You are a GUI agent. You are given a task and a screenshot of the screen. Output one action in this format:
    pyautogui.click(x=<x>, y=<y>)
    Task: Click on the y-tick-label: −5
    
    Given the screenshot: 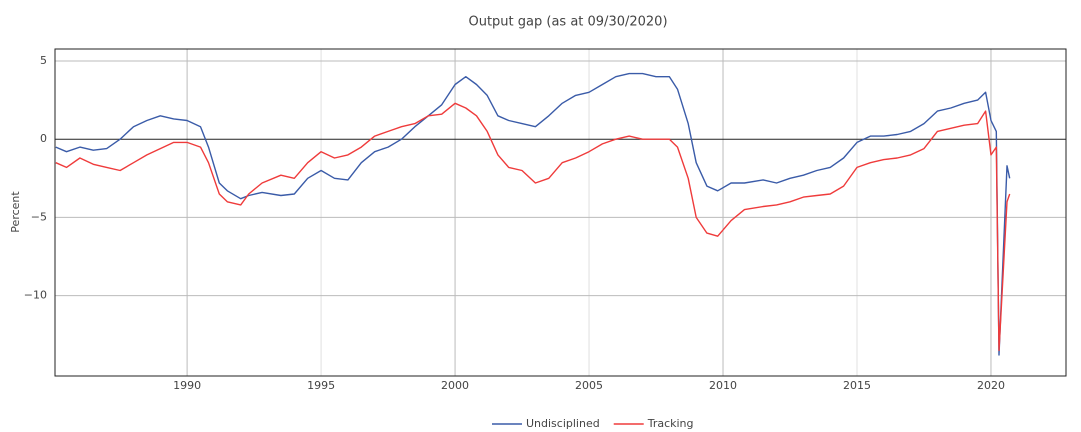 What is the action you would take?
    pyautogui.click(x=39, y=216)
    